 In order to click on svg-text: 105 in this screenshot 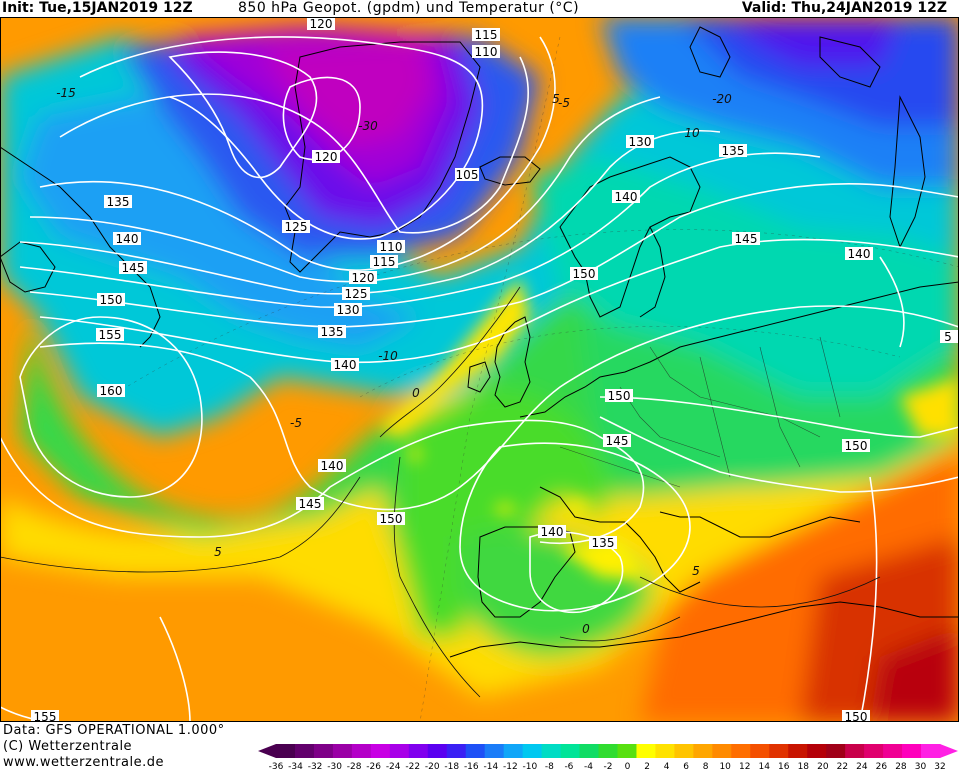, I will do `click(467, 175)`.